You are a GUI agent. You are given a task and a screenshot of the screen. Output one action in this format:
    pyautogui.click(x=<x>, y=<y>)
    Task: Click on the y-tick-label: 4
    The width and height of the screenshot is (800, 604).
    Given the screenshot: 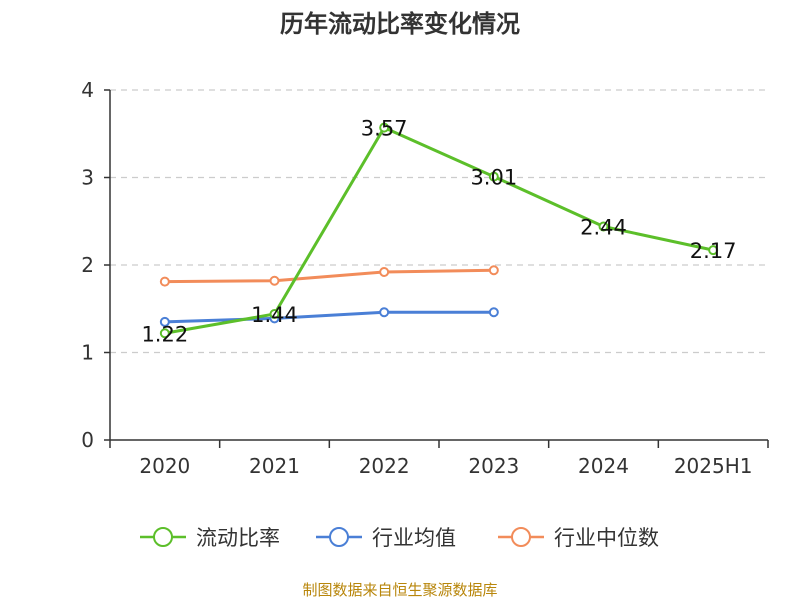 What is the action you would take?
    pyautogui.click(x=87, y=90)
    